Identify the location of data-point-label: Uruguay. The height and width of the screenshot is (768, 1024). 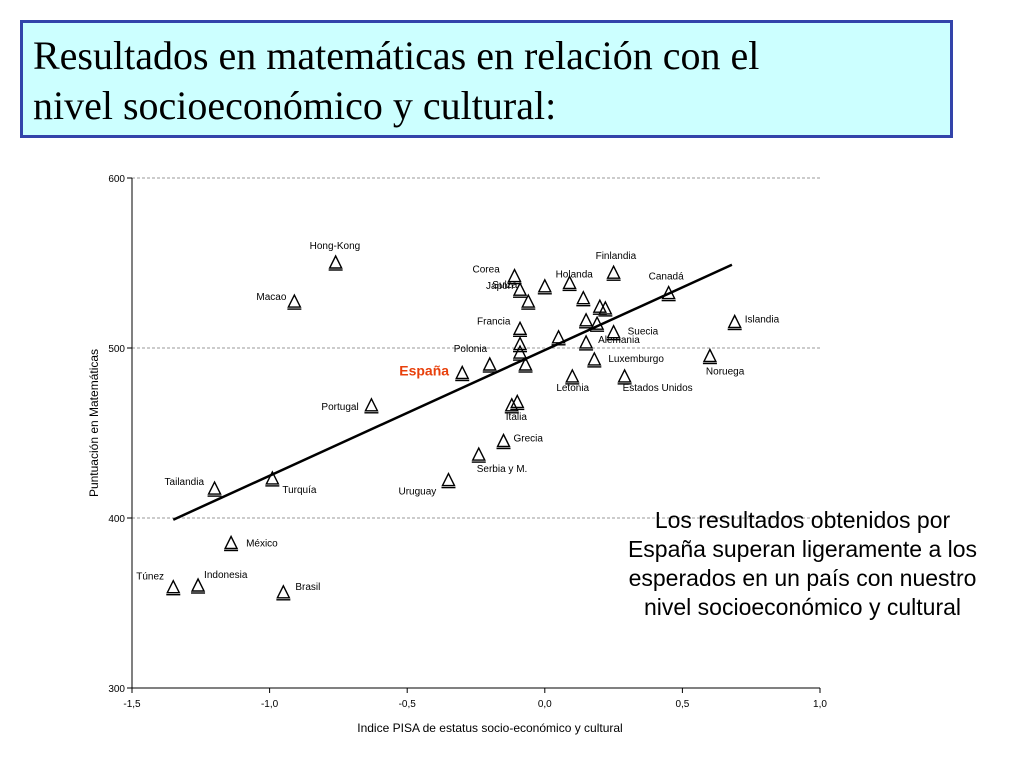
(417, 492).